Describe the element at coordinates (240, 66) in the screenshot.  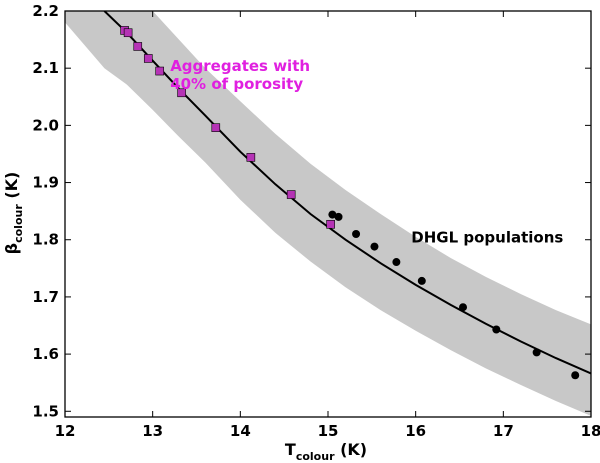
I see `annotation-aggregates-line-1: Aggregates with` at that location.